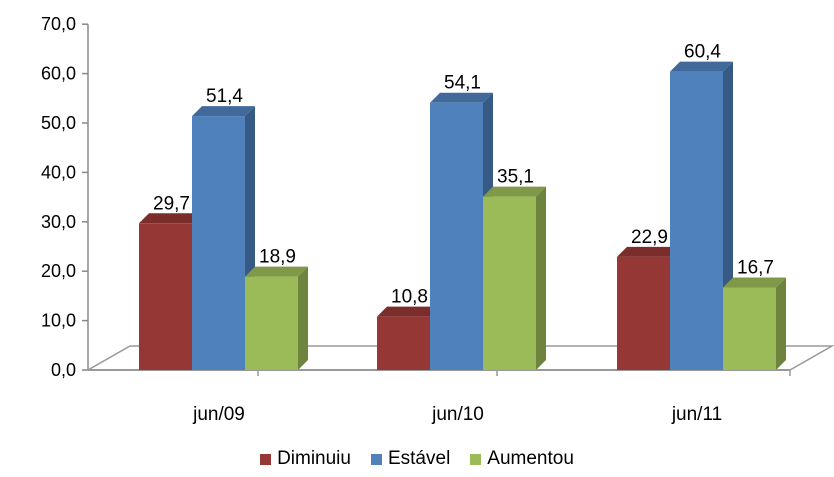 Image resolution: width=834 pixels, height=477 pixels. I want to click on y-tick-label: 50,0, so click(58, 123).